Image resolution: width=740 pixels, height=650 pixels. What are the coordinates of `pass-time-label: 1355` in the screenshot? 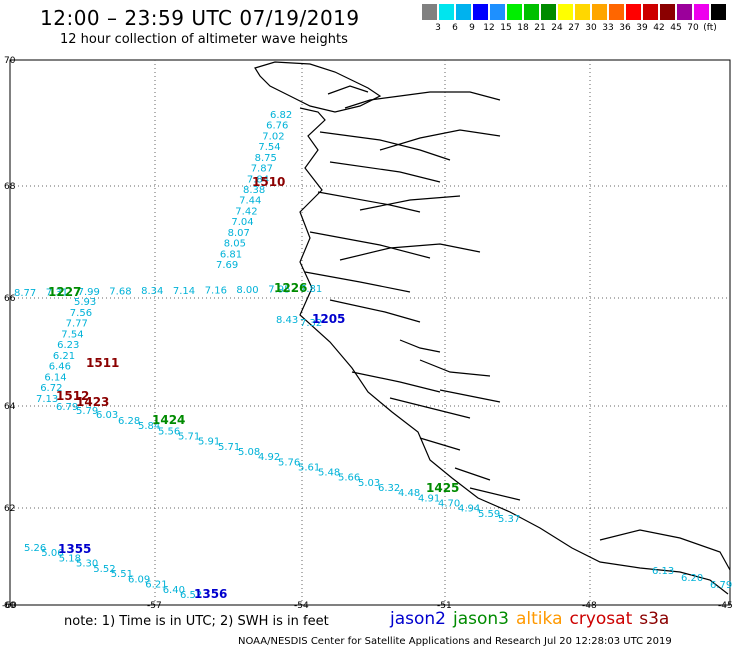 It's located at (74, 549).